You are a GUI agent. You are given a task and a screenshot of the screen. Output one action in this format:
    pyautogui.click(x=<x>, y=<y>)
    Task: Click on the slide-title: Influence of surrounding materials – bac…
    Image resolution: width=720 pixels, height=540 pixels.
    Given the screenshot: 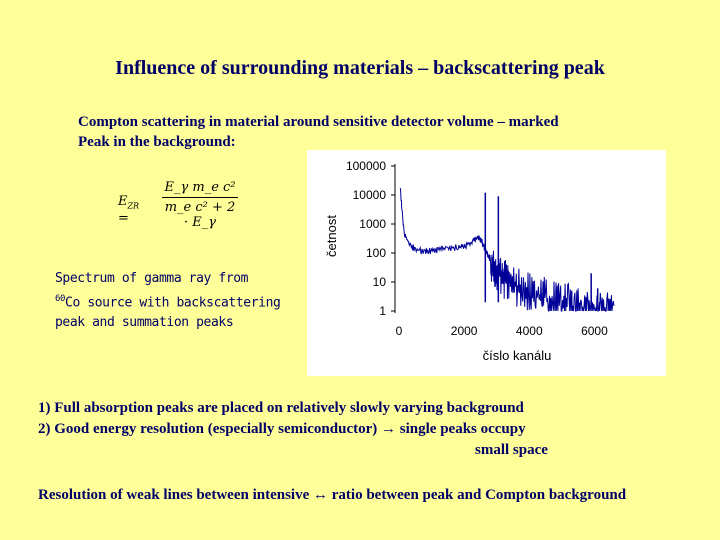 What is the action you would take?
    pyautogui.click(x=360, y=68)
    